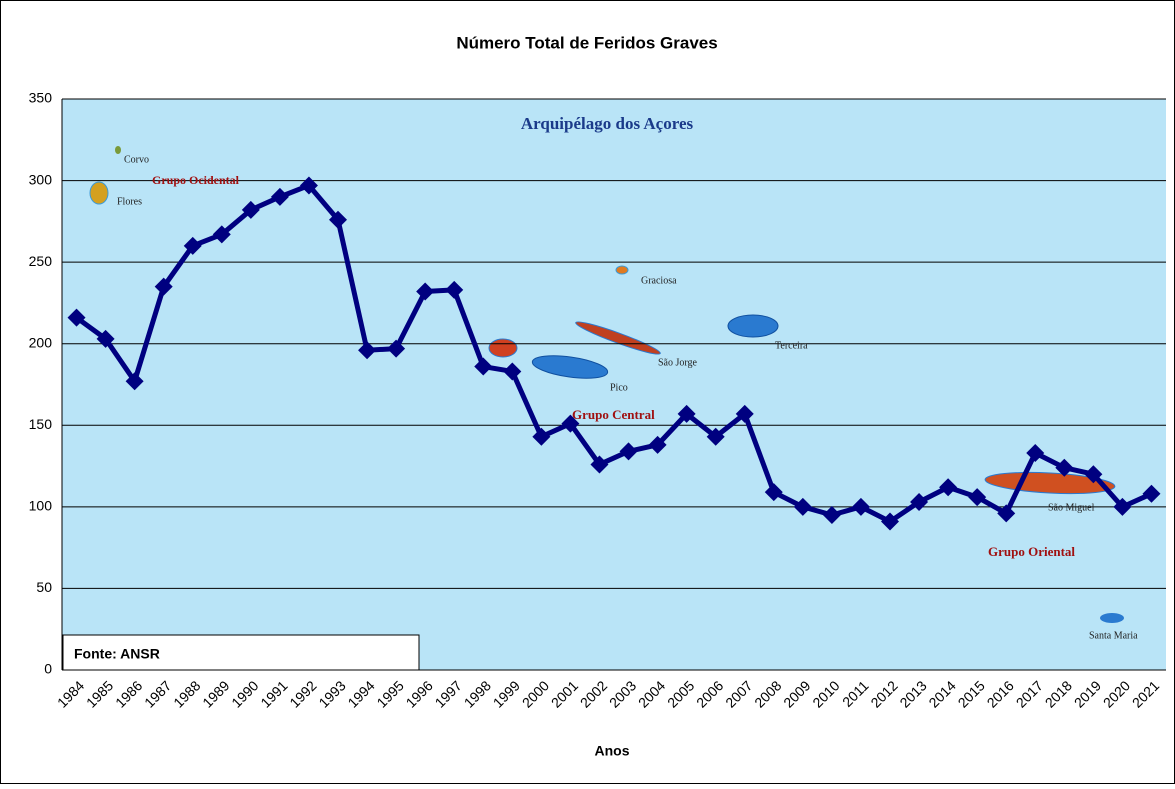  Describe the element at coordinates (41, 98) in the screenshot. I see `y-tick-label: 350` at that location.